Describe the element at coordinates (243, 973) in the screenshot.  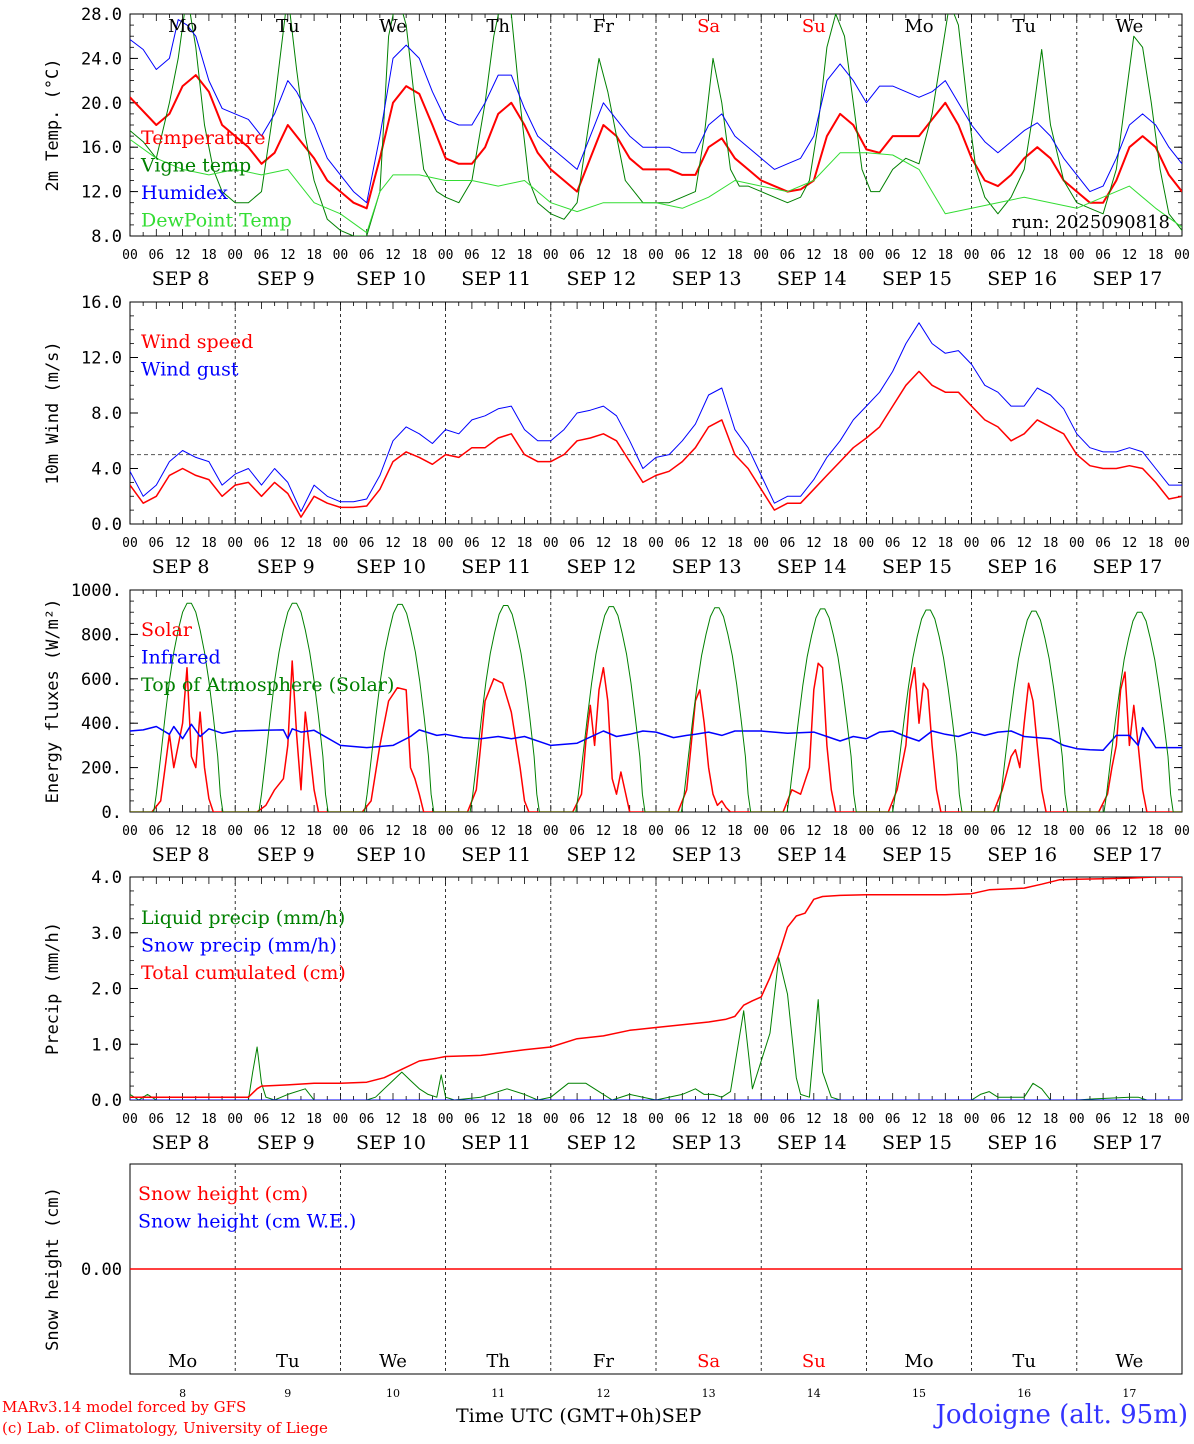
I see `legend-entry: Total cumulated (cm)` at that location.